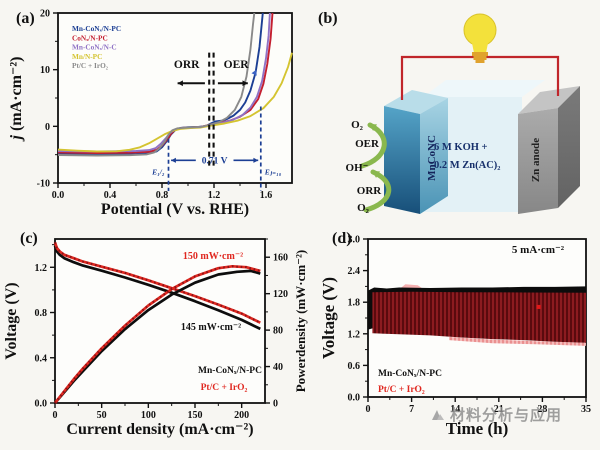  Describe the element at coordinates (499, 409) in the screenshot. I see `x-tick-label: 21` at that location.